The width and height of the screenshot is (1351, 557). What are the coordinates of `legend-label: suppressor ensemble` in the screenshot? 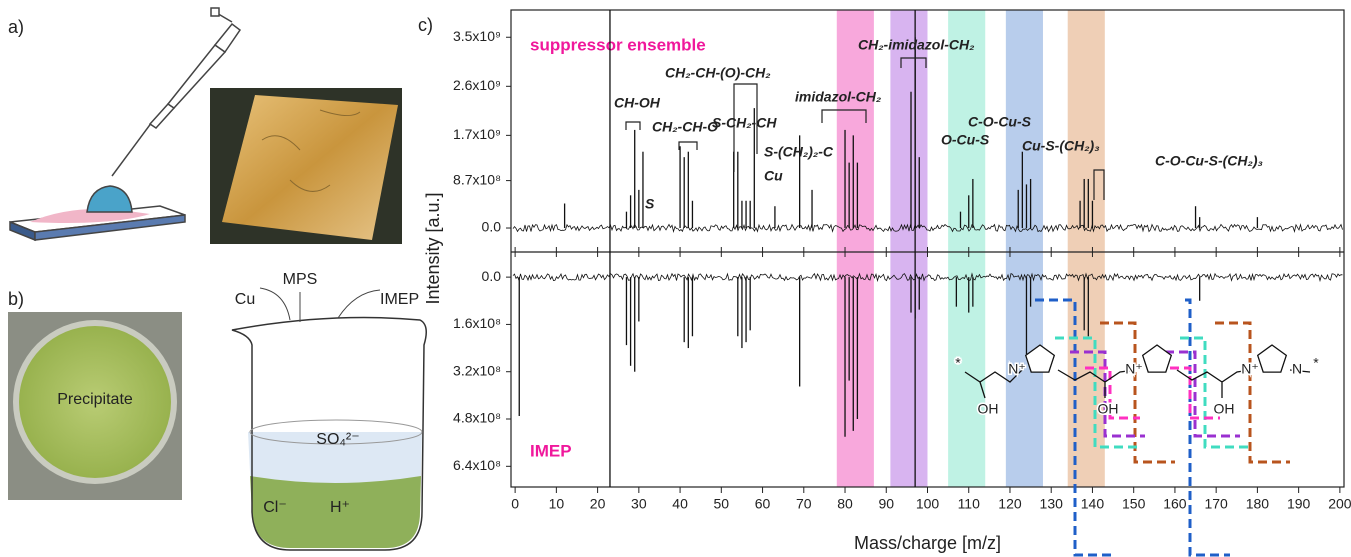 It's located at (618, 44).